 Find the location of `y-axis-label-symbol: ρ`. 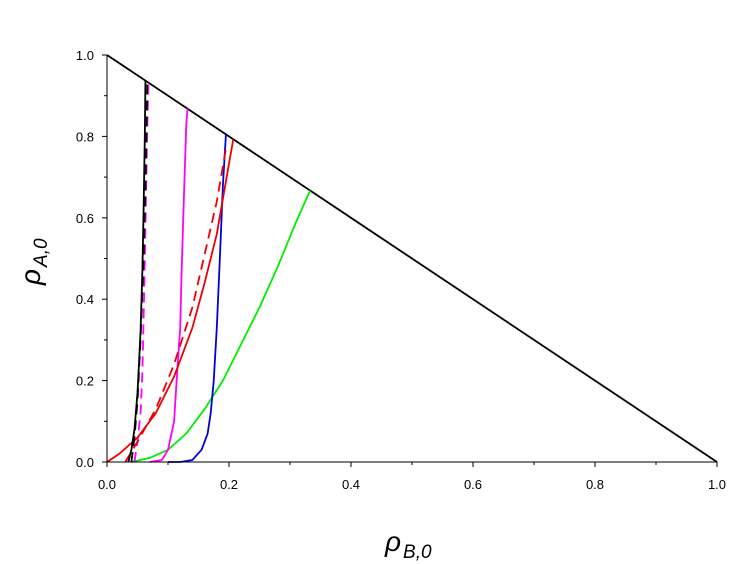

y-axis-label-symbol: ρ is located at coordinates (30, 277).